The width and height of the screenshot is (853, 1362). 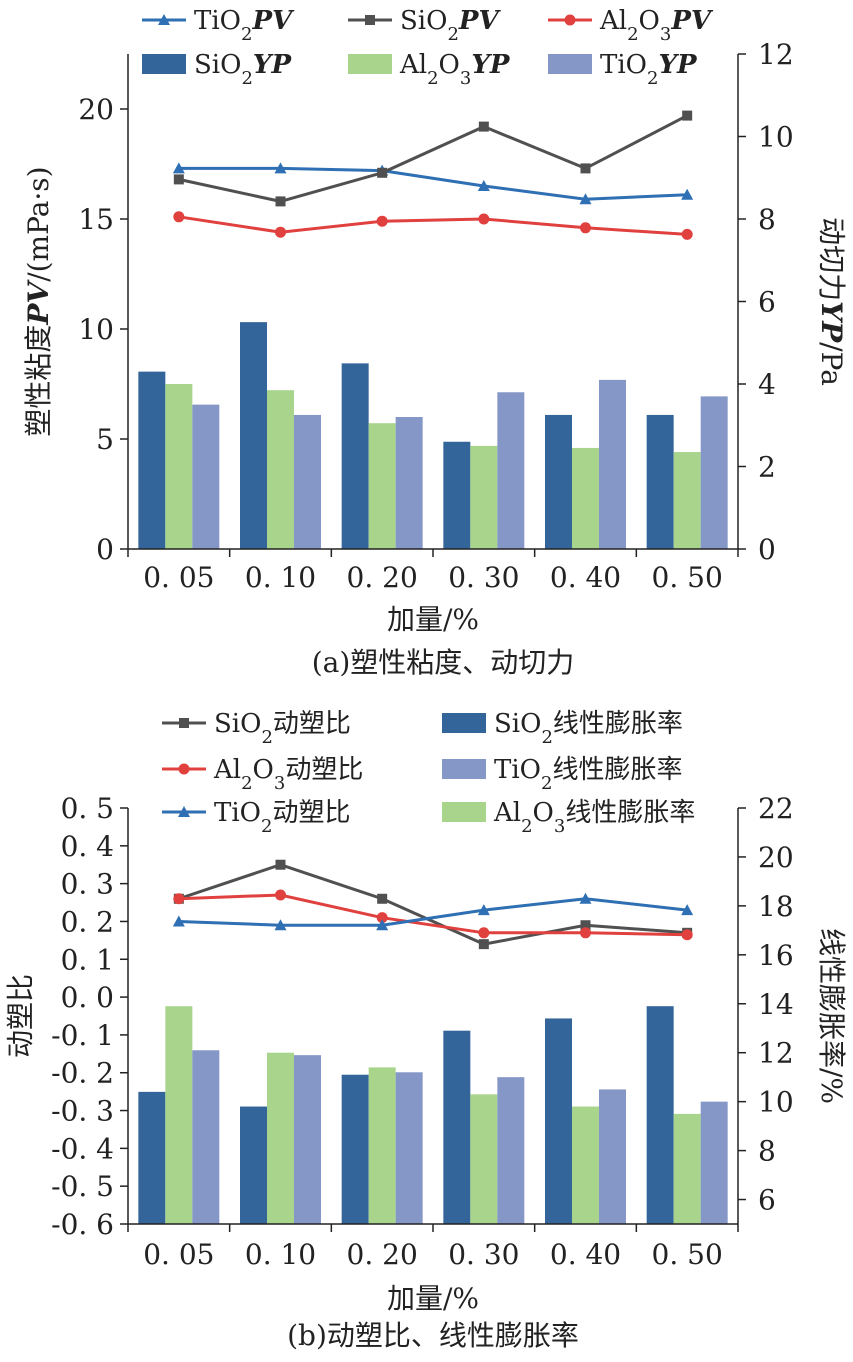 I want to click on figure-caption: (b)动塑比、线性膨胀率, so click(x=433, y=1335).